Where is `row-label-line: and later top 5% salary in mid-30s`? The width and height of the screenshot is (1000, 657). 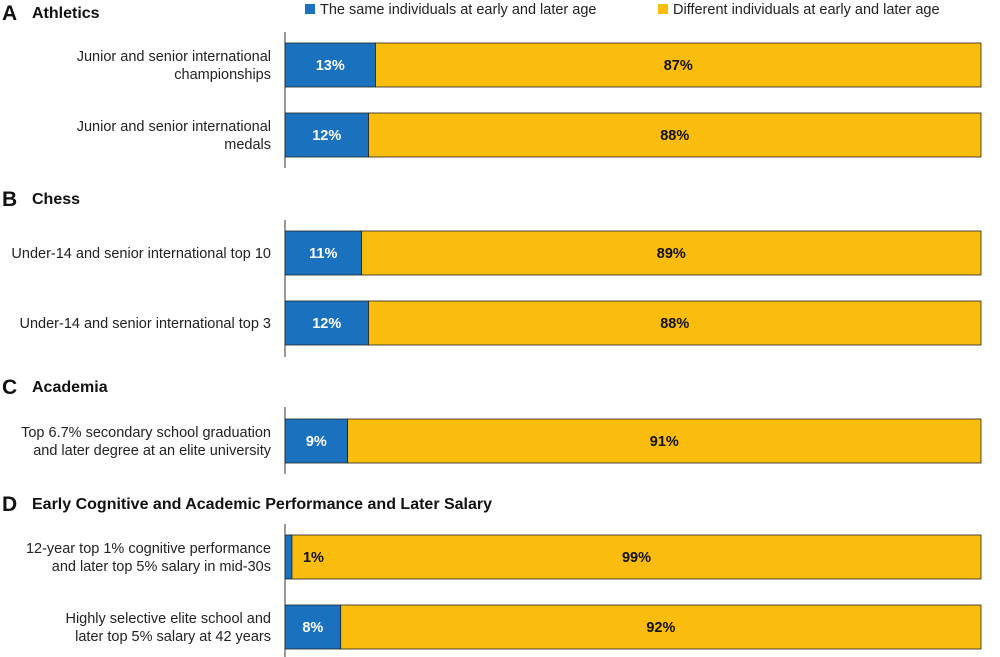 row-label-line: and later top 5% salary in mid-30s is located at coordinates (161, 567).